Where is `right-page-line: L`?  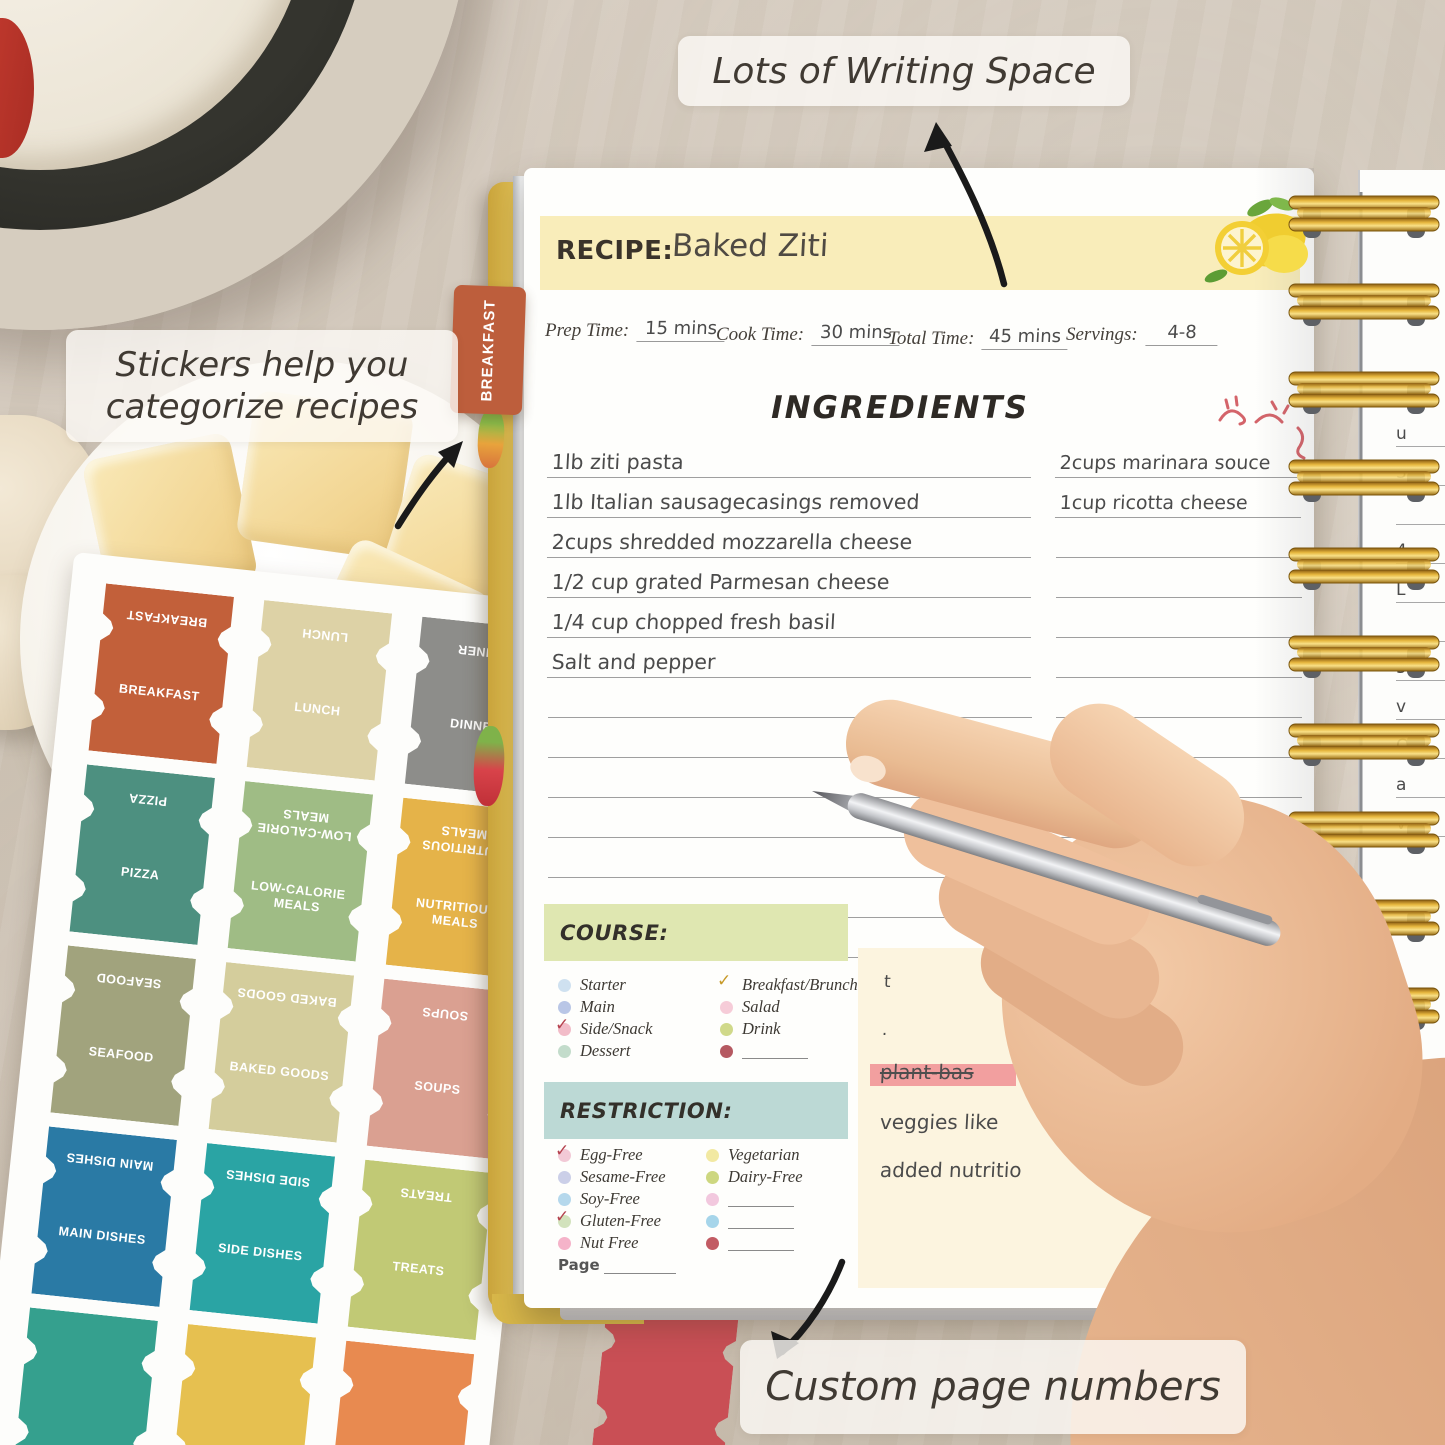 right-page-line: L is located at coordinates (1420, 583).